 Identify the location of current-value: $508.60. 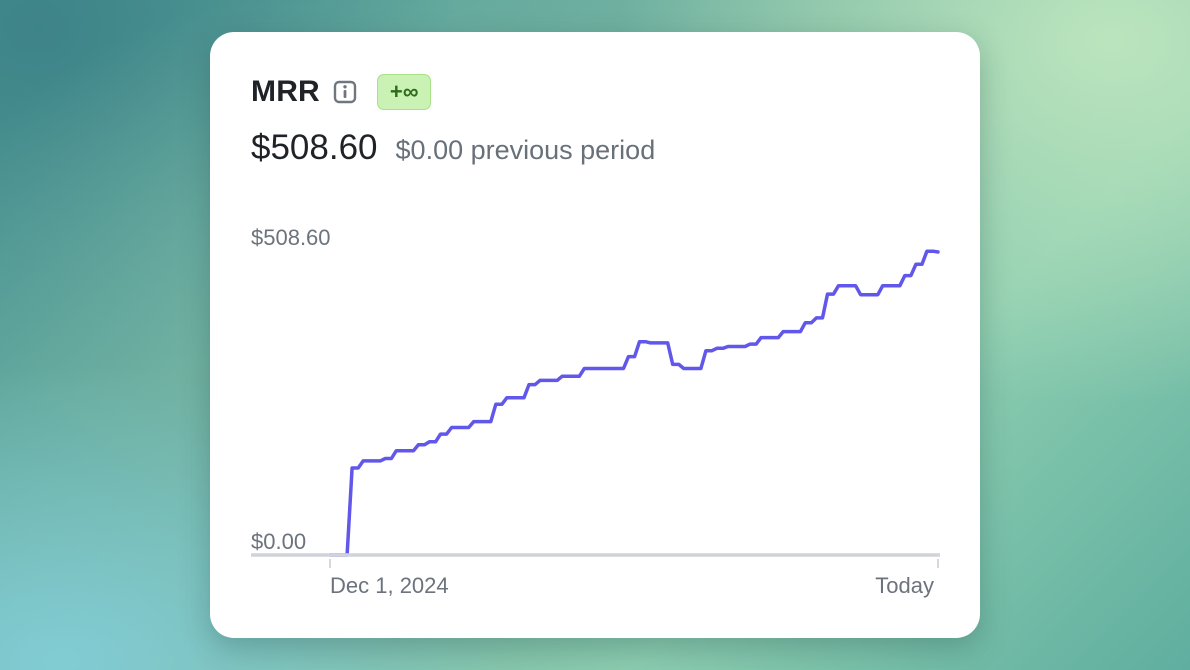
(314, 147).